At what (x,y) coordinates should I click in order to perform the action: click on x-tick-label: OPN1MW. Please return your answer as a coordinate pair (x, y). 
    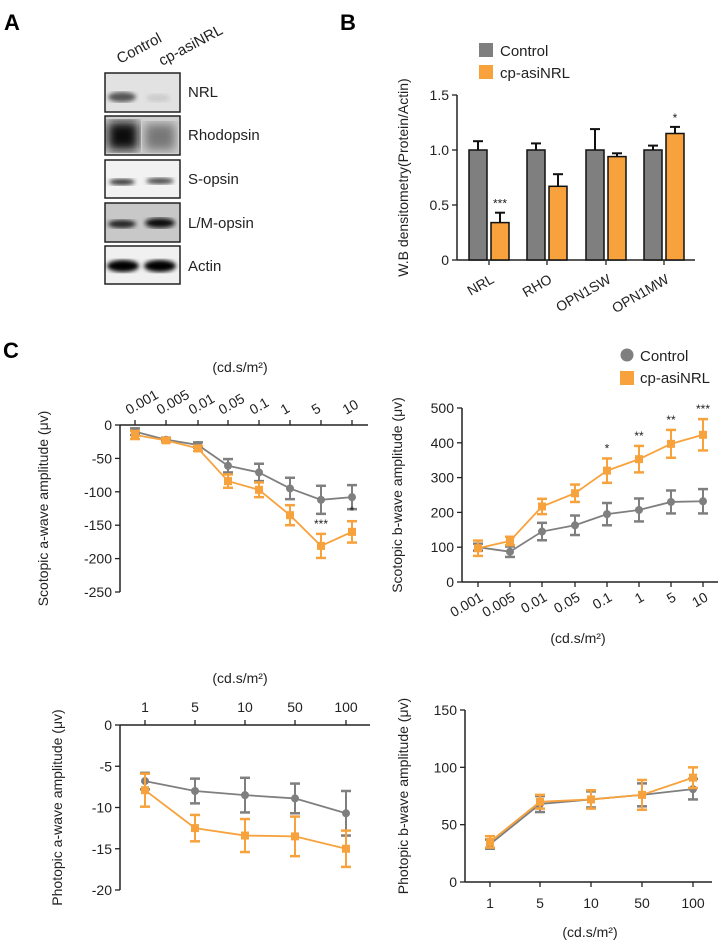
    Looking at the image, I should click on (640, 293).